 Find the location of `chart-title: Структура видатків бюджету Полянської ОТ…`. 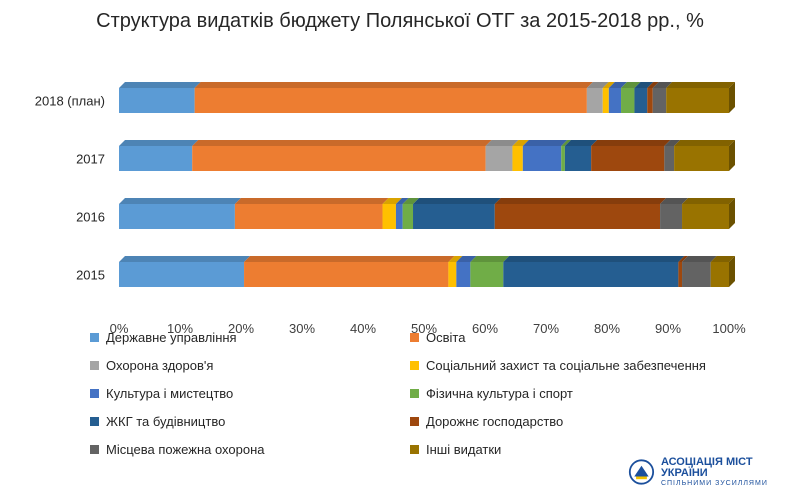

chart-title: Структура видатків бюджету Полянської ОТ… is located at coordinates (400, 21).